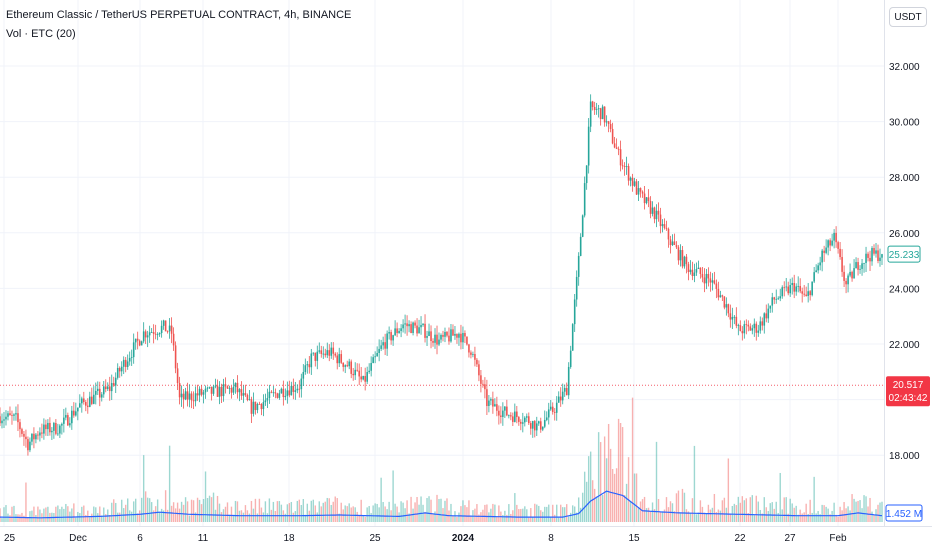 This screenshot has height=550, width=932. Describe the element at coordinates (41, 34) in the screenshot. I see `volume-indicator-label: Vol · ETC (20)` at that location.